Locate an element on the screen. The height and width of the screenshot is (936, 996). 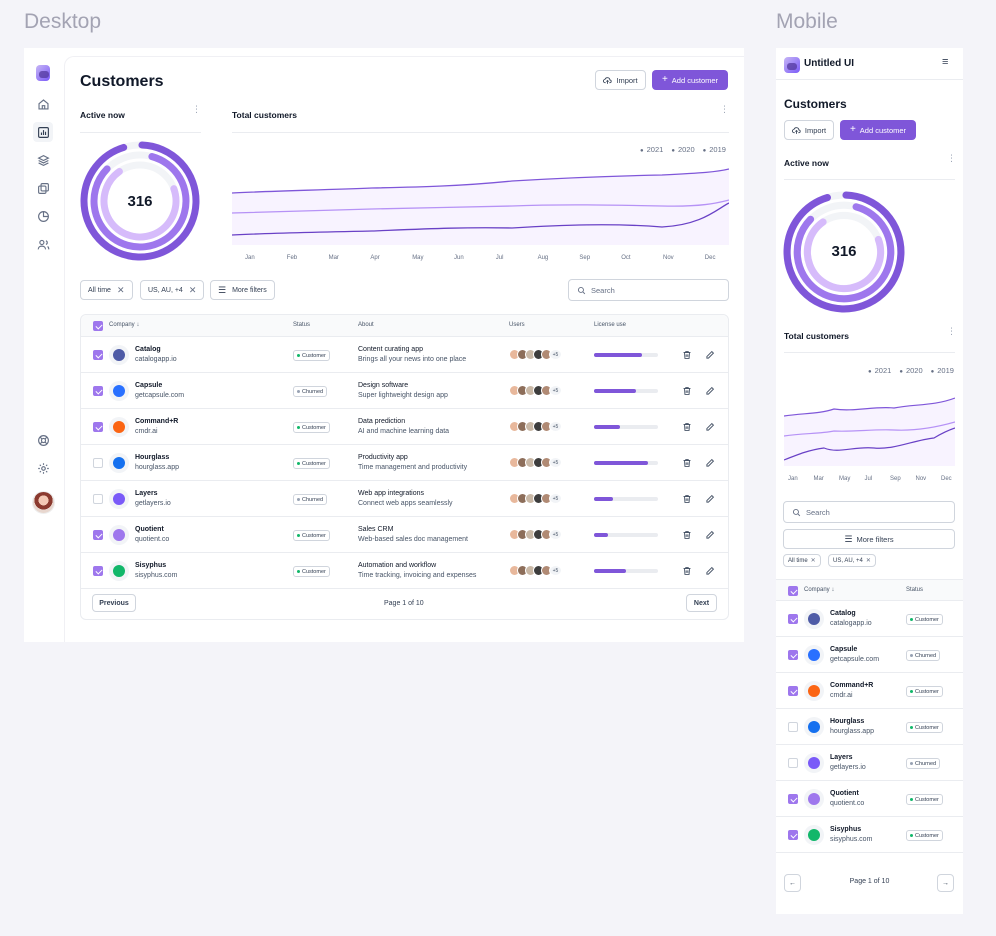
home-icon is located at coordinates (43, 104).